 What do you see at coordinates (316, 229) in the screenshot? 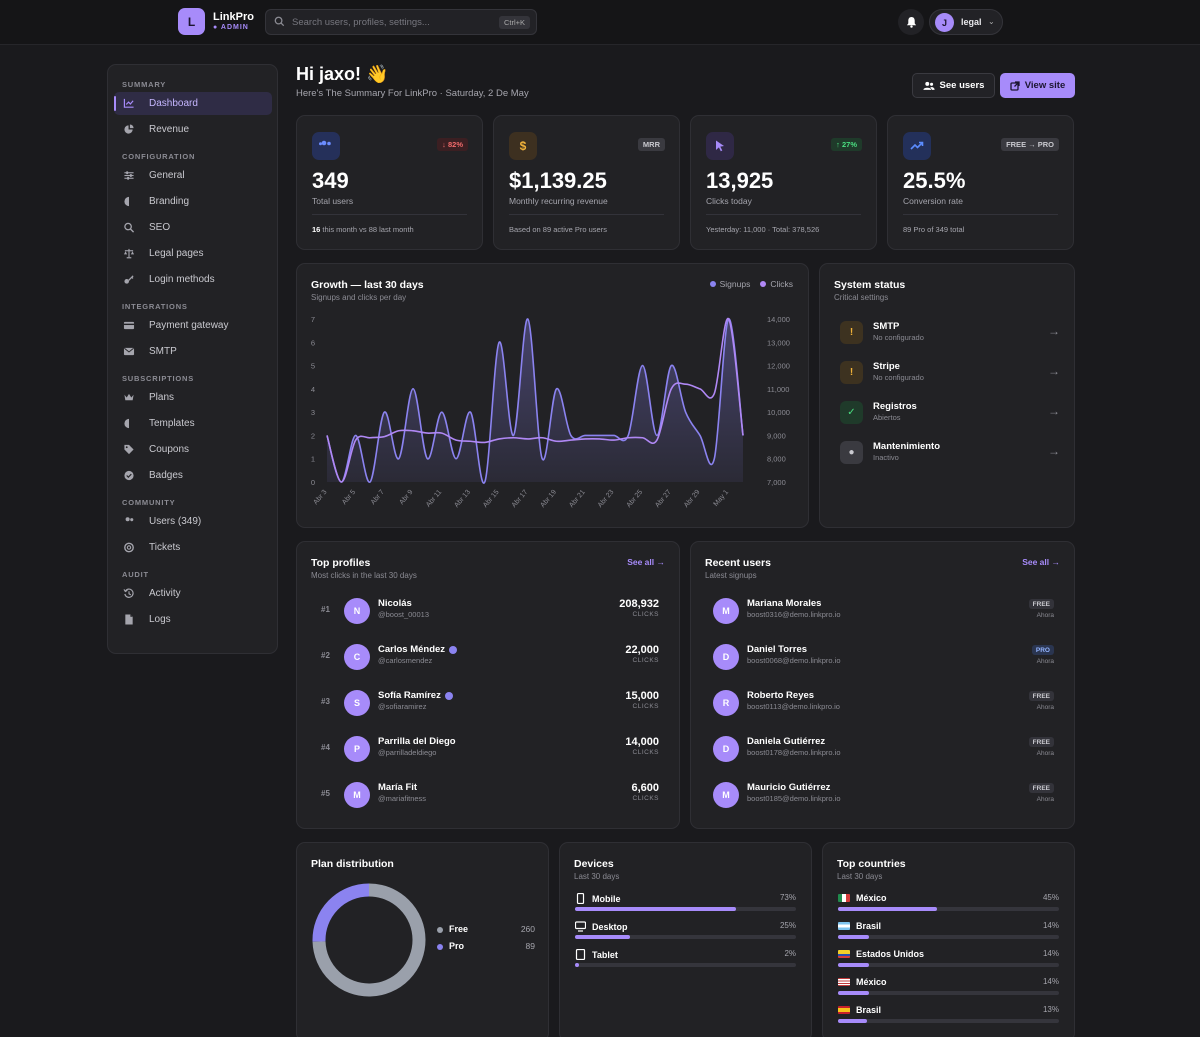
I see `stat-foot-strong: 16` at bounding box center [316, 229].